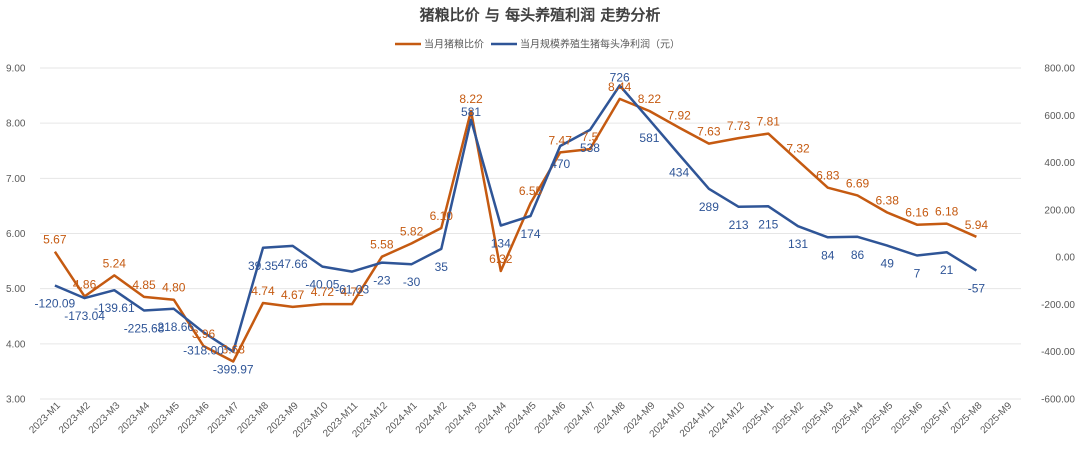  What do you see at coordinates (937, 418) in the screenshot?
I see `x-tick-label: 2025-M7` at bounding box center [937, 418].